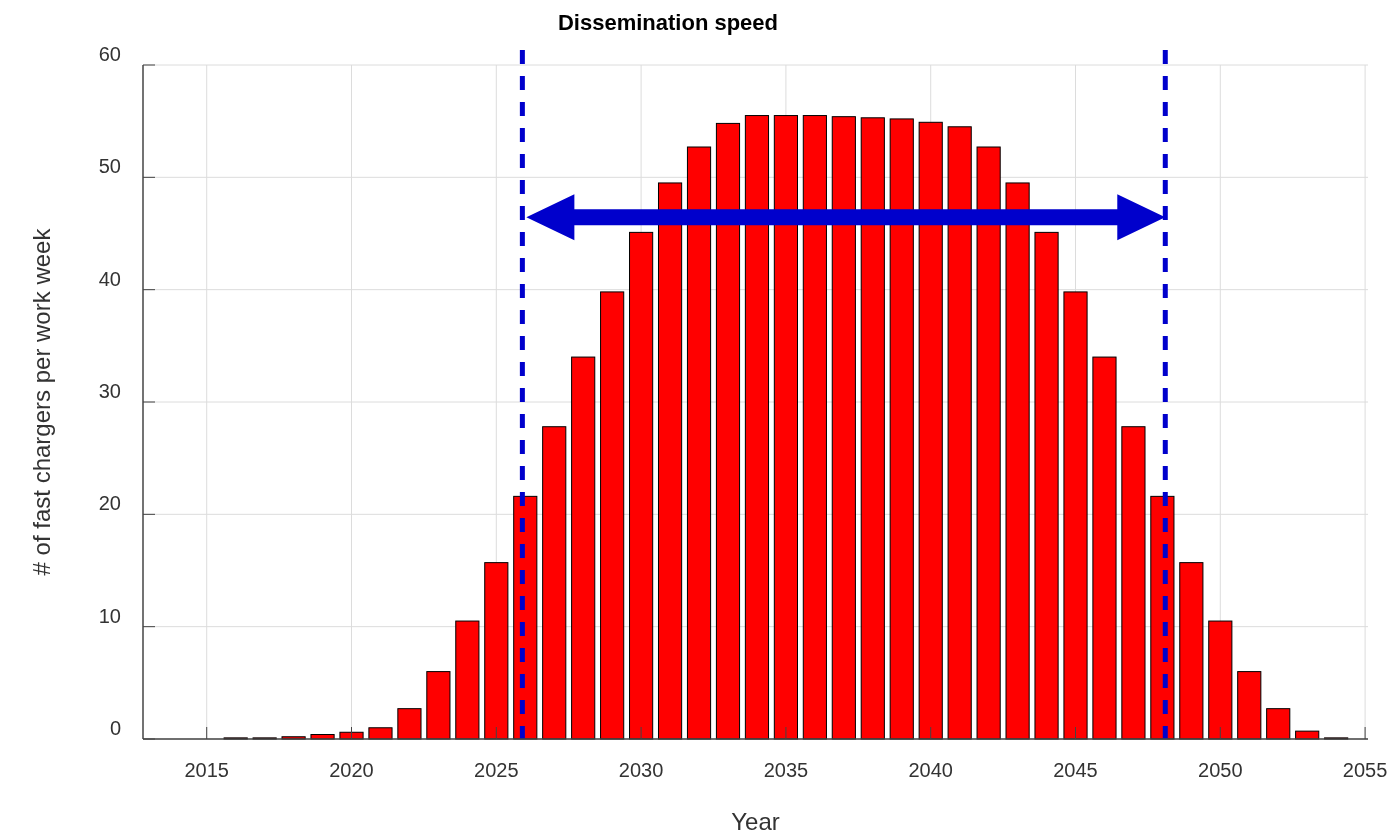  What do you see at coordinates (930, 770) in the screenshot?
I see `x-tick-label: 2040` at bounding box center [930, 770].